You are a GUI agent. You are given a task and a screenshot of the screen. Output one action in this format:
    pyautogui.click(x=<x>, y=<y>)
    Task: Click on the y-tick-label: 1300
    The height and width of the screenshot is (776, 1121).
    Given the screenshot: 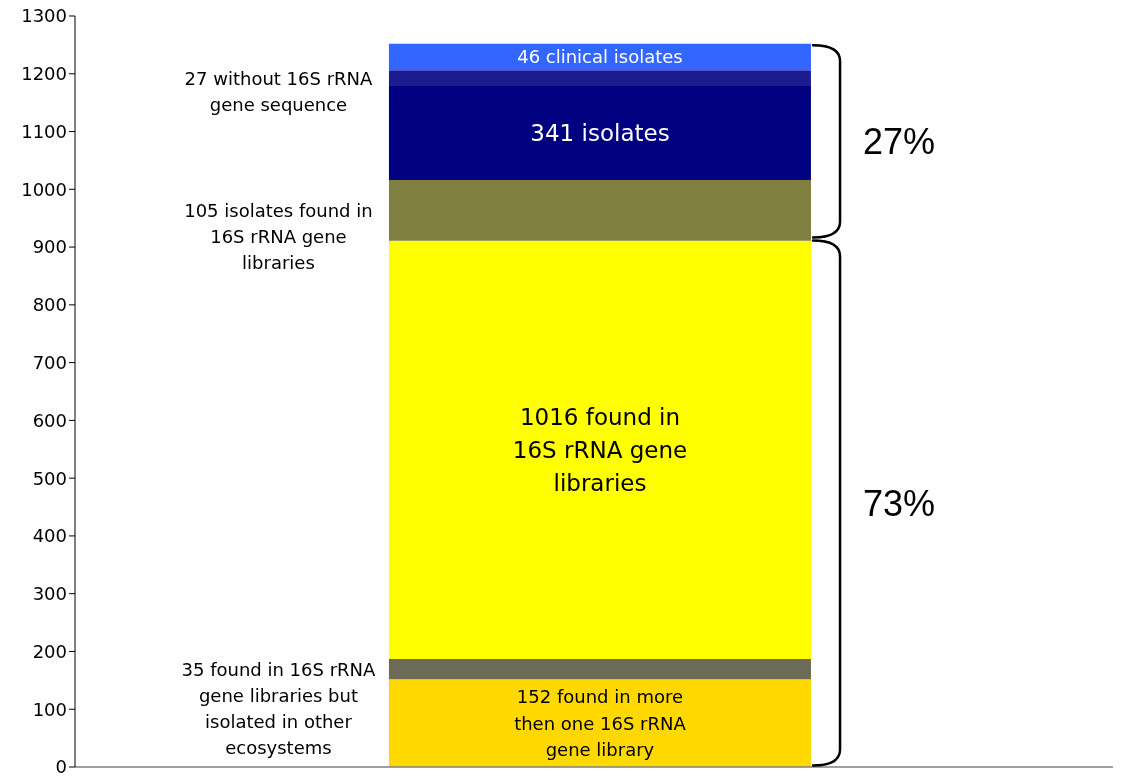 What is the action you would take?
    pyautogui.click(x=44, y=16)
    